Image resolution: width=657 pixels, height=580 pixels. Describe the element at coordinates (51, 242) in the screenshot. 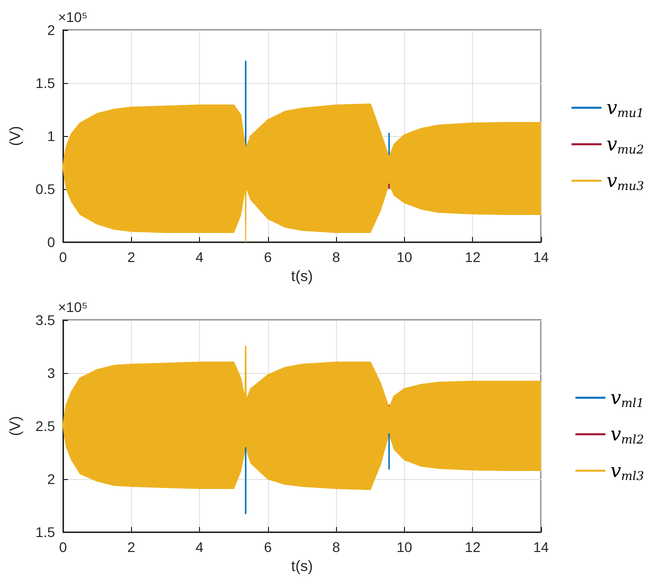

I see `y-tick-label: 0` at that location.